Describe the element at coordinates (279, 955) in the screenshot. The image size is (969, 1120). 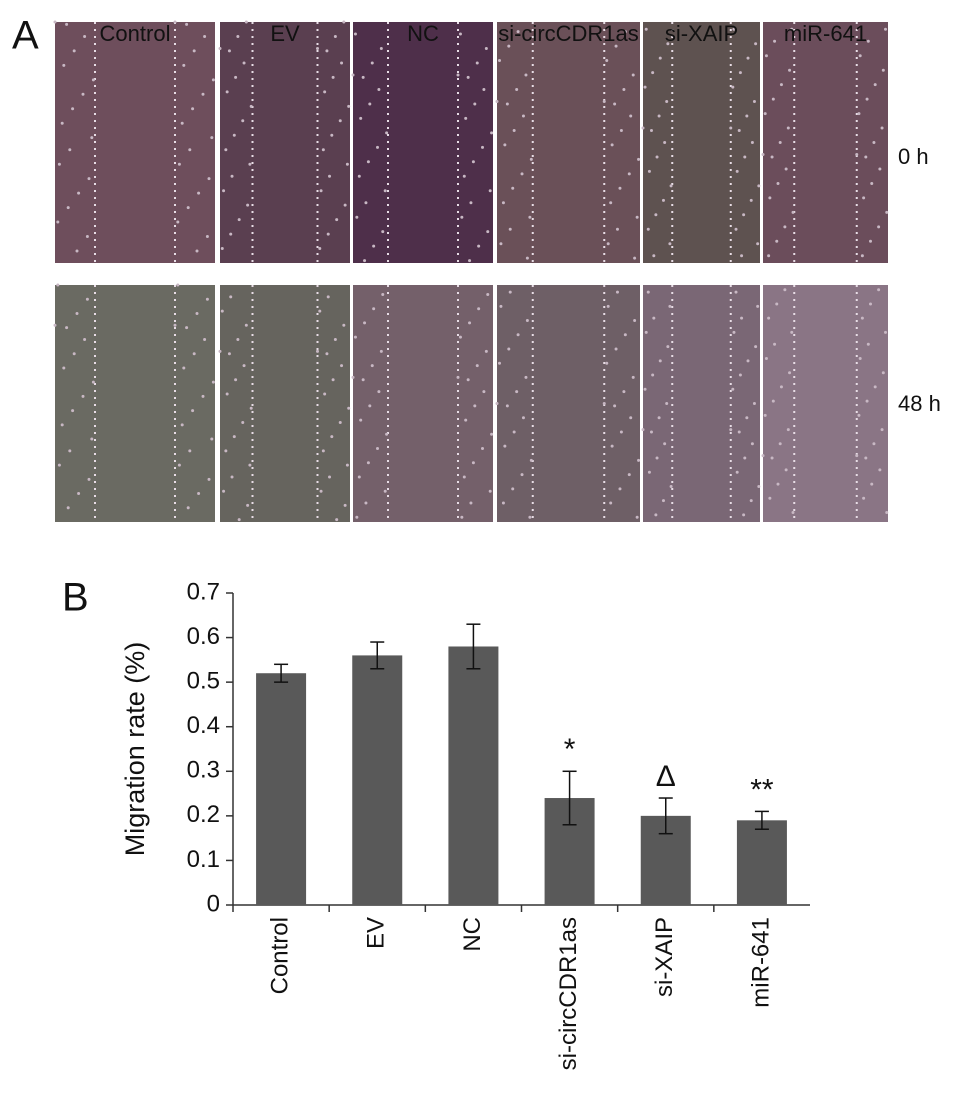
I see `x-tick-label: Control` at that location.